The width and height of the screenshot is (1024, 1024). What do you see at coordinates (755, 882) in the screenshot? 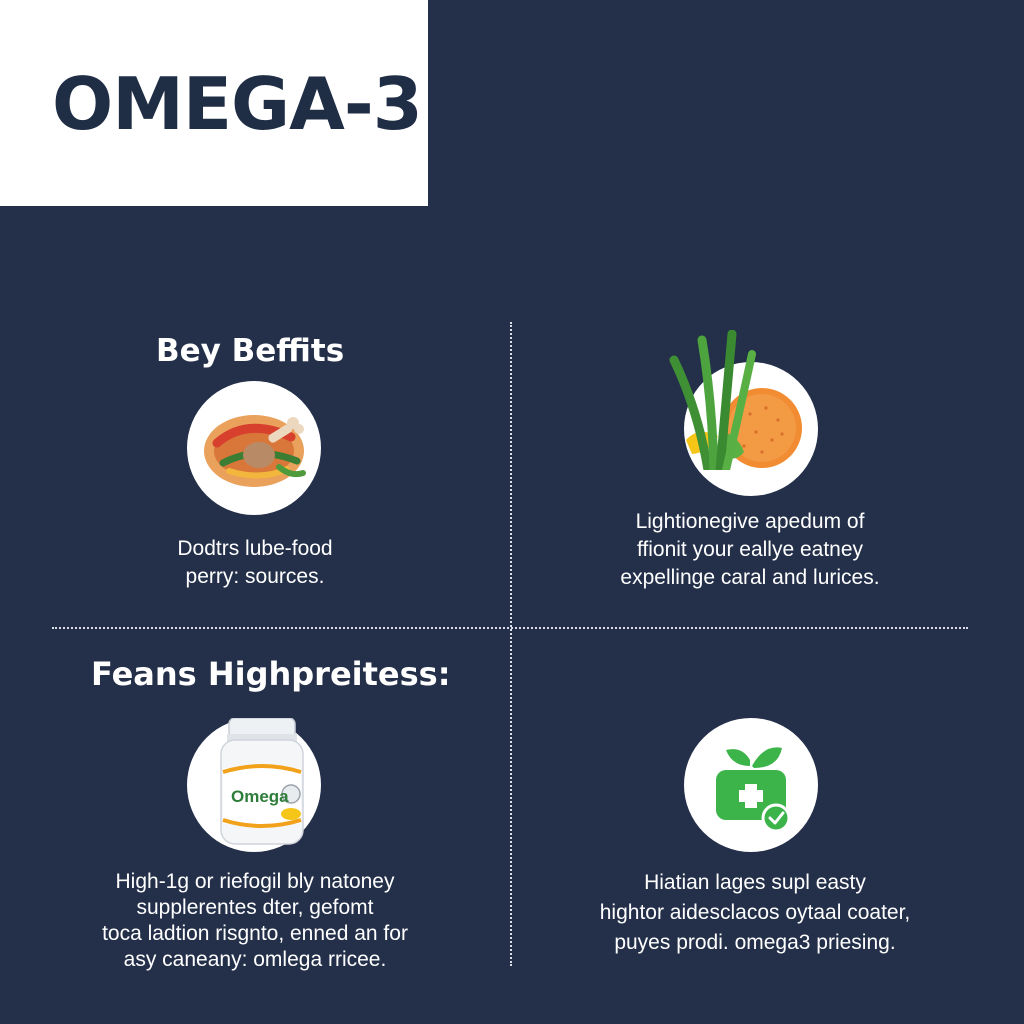
I see `health-text-line: Hiatian lages supl easty` at bounding box center [755, 882].